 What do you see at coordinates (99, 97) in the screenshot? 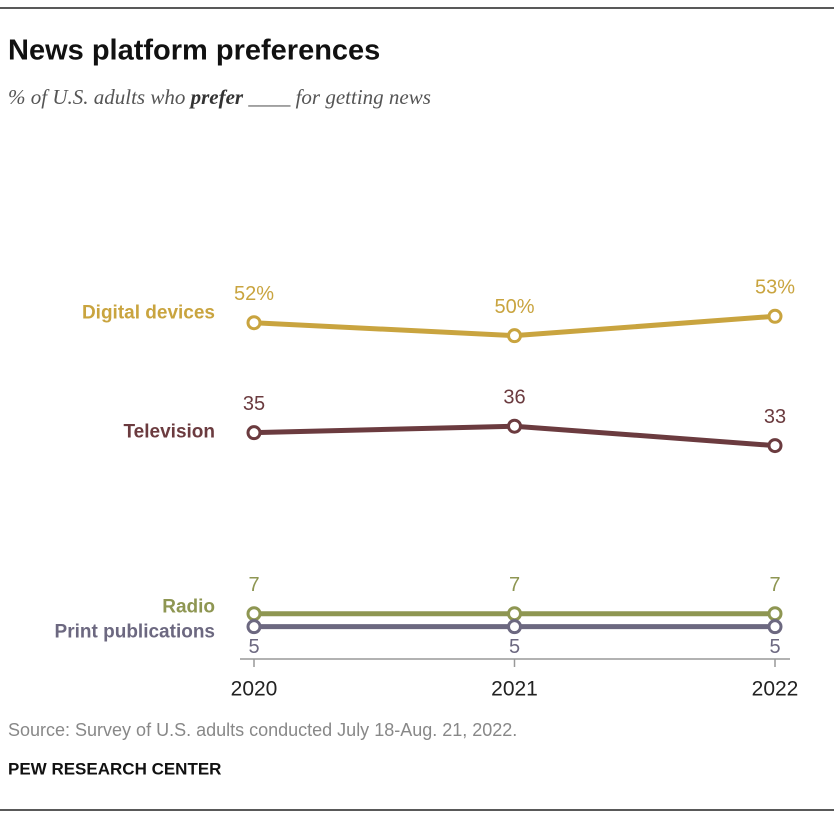
I see `subtitle-part: % of U.S. adults who` at bounding box center [99, 97].